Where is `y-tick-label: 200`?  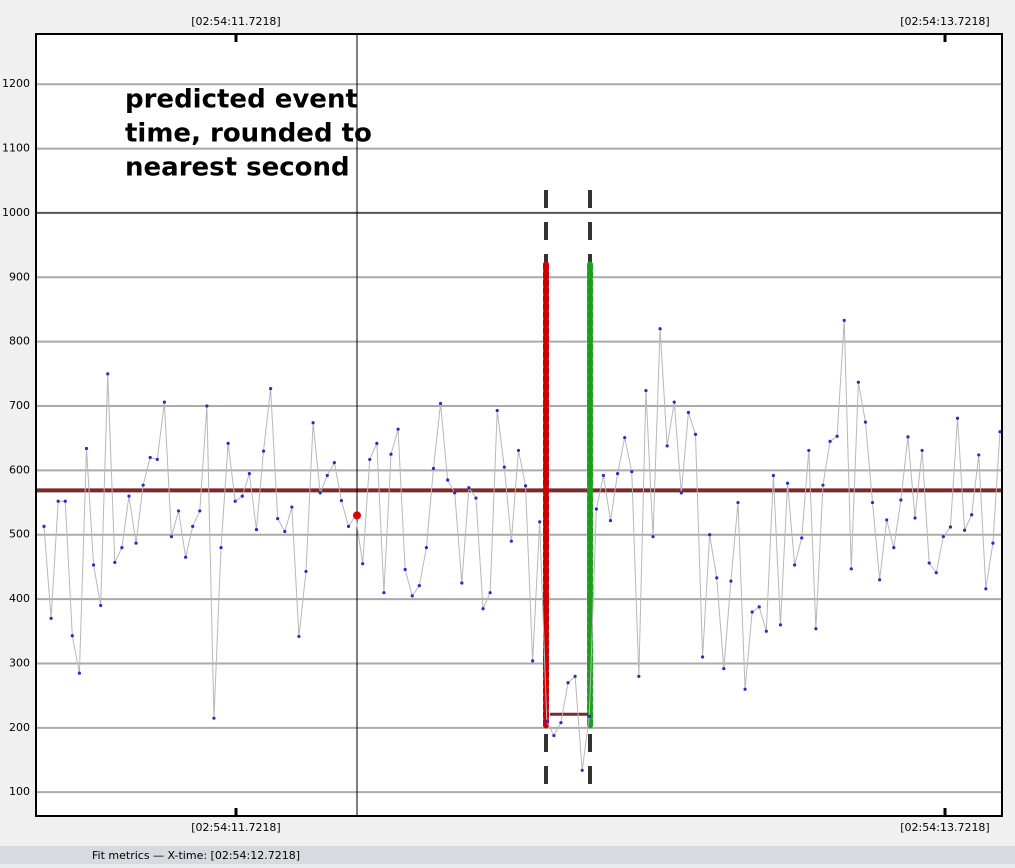
y-tick-label: 200 is located at coordinates (19, 727).